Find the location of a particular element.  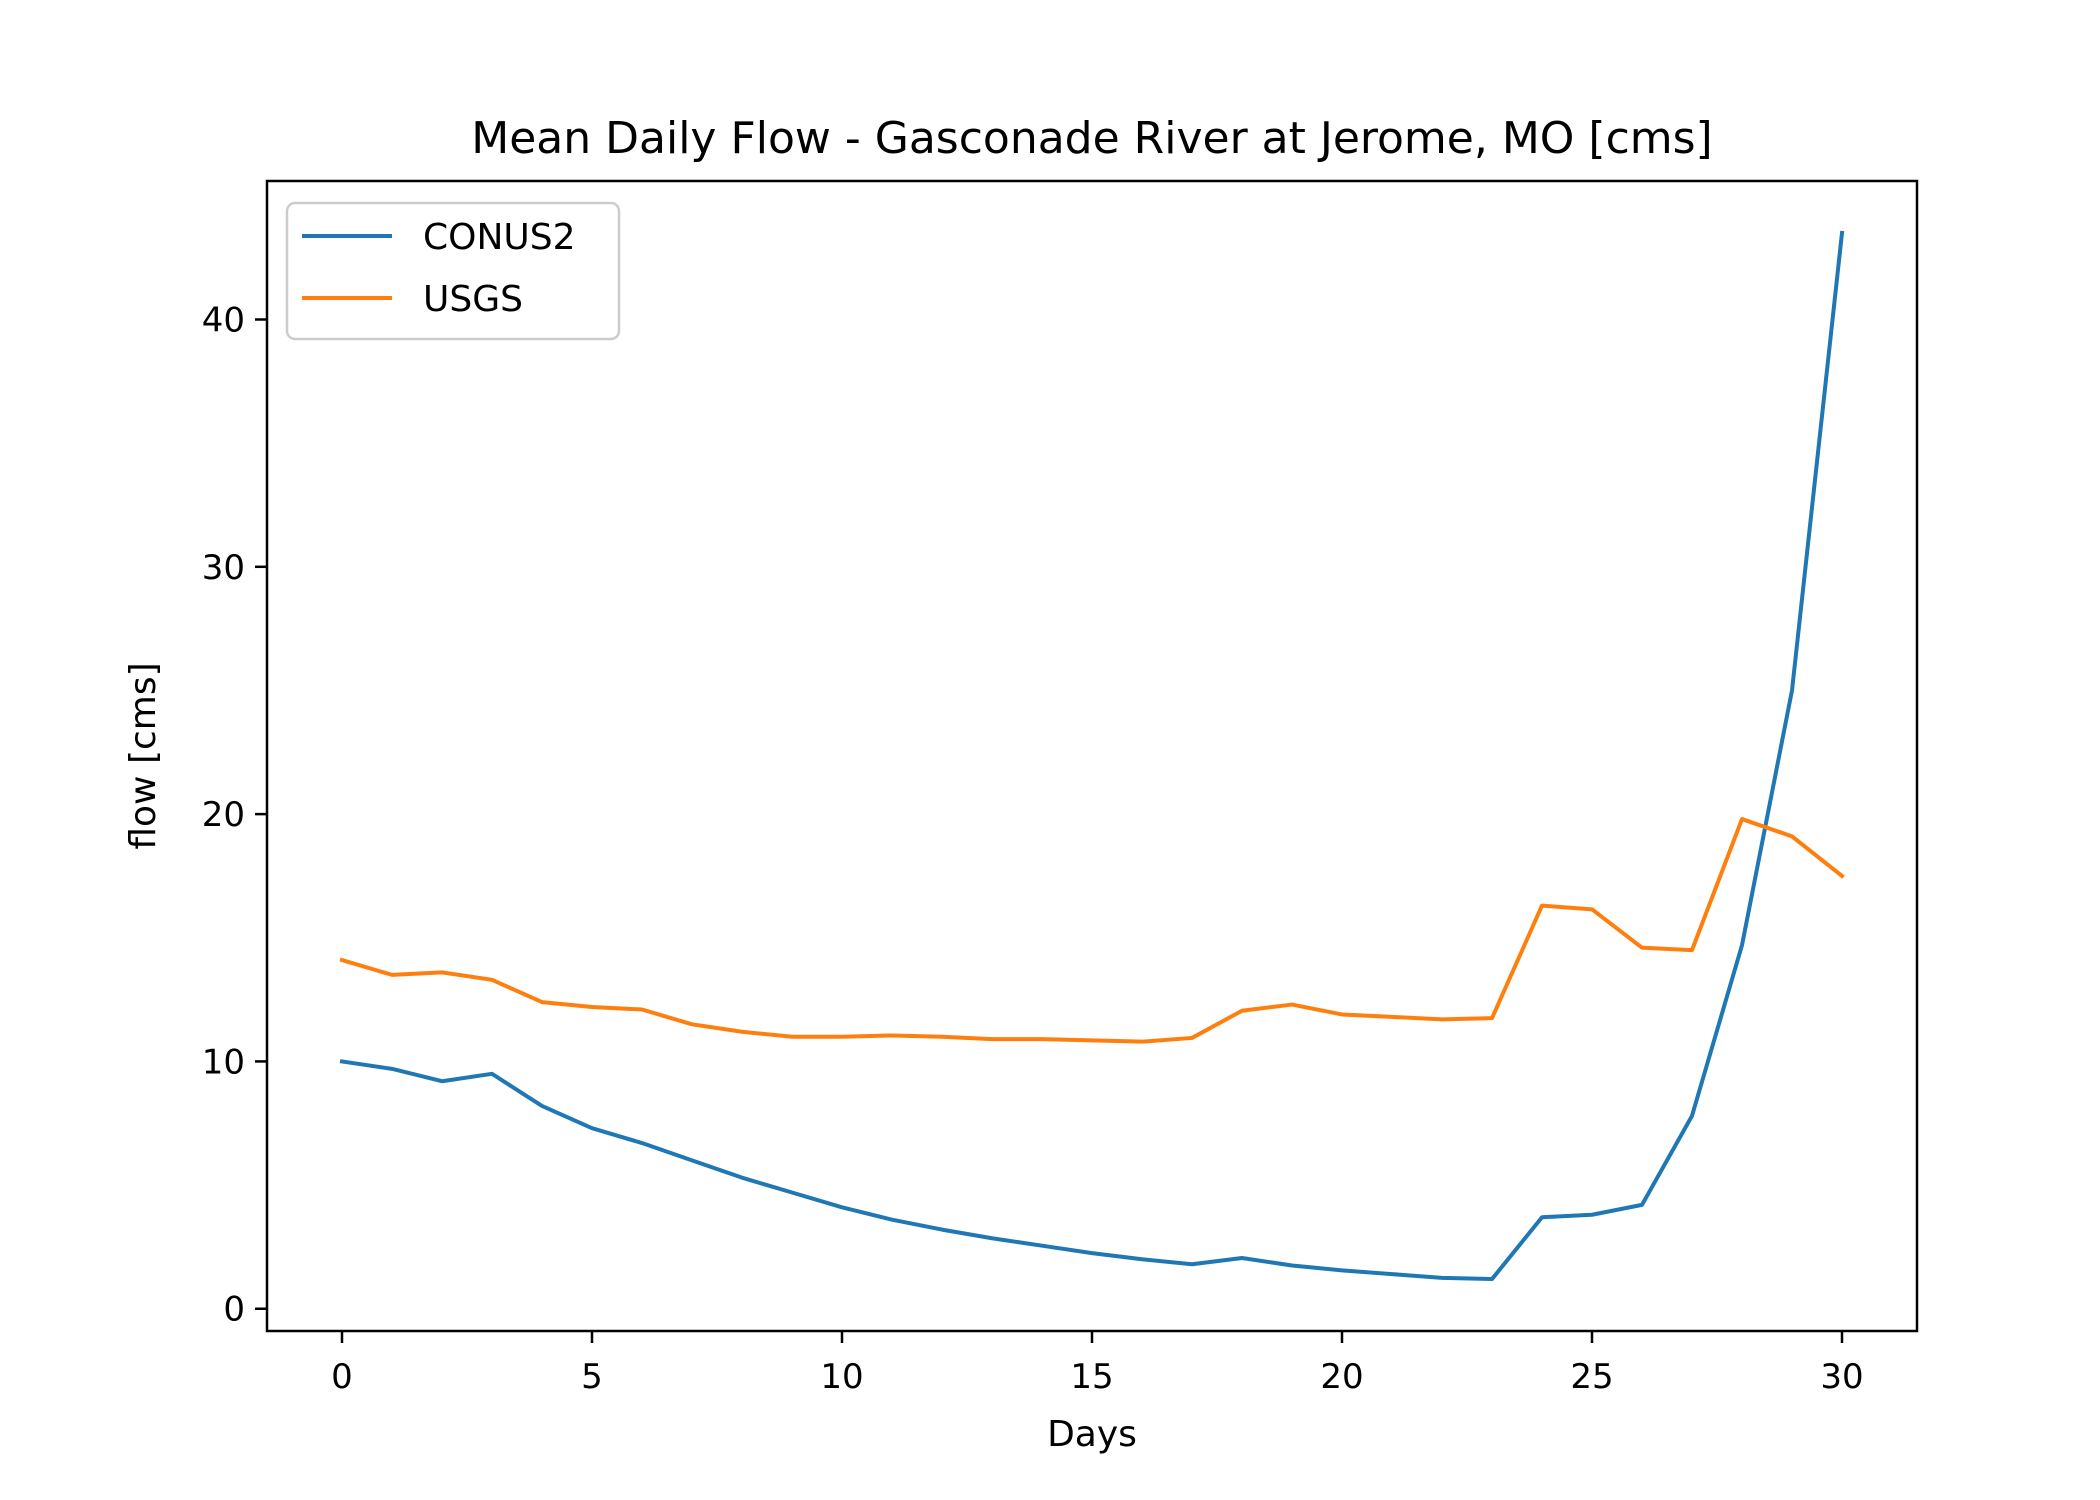

y-axis-ticks: 0 10 20 30 40 is located at coordinates (234, 815).